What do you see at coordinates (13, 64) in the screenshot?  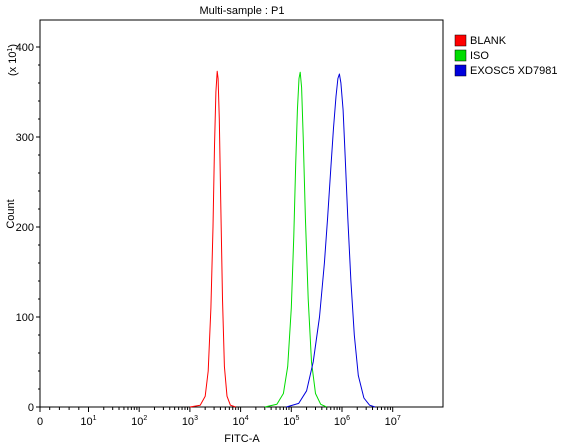 I see `y-axis-multiplier-base: (x 10` at bounding box center [13, 64].